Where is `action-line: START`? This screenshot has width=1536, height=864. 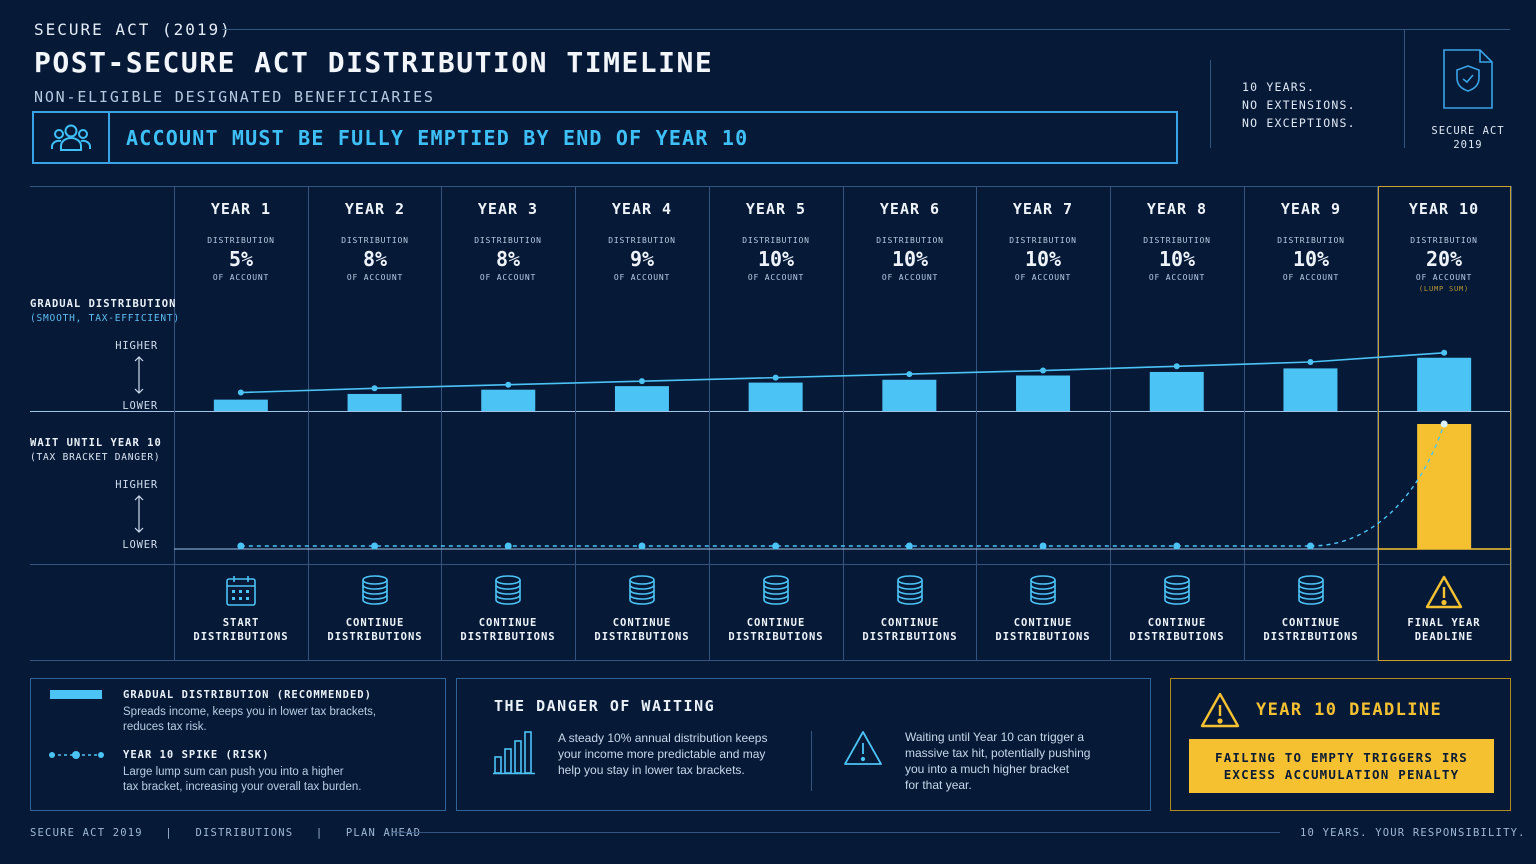 action-line: START is located at coordinates (241, 623).